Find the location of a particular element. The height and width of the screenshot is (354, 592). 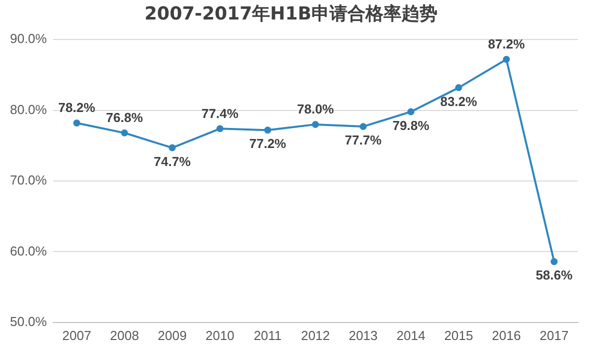

y-tick-label: 90.0% is located at coordinates (29, 38).